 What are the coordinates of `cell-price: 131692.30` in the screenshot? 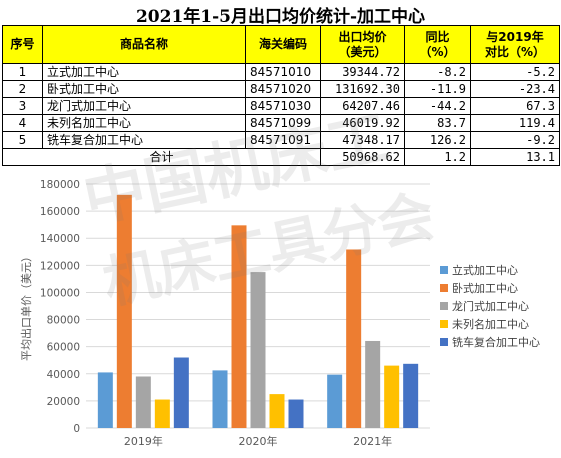 It's located at (362, 89).